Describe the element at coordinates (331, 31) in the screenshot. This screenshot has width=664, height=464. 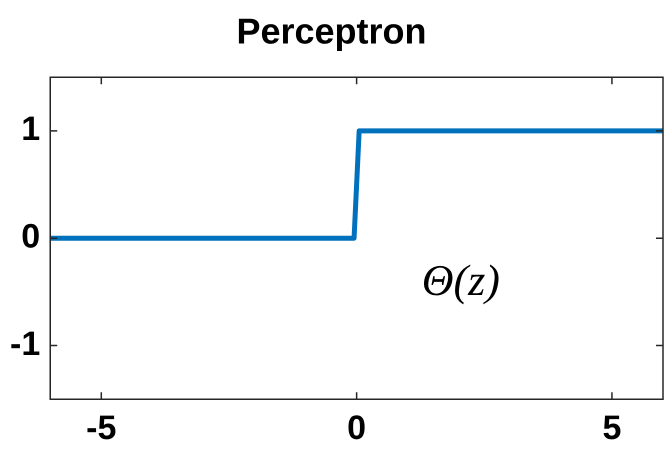
I see `chart-title: Perceptron` at that location.